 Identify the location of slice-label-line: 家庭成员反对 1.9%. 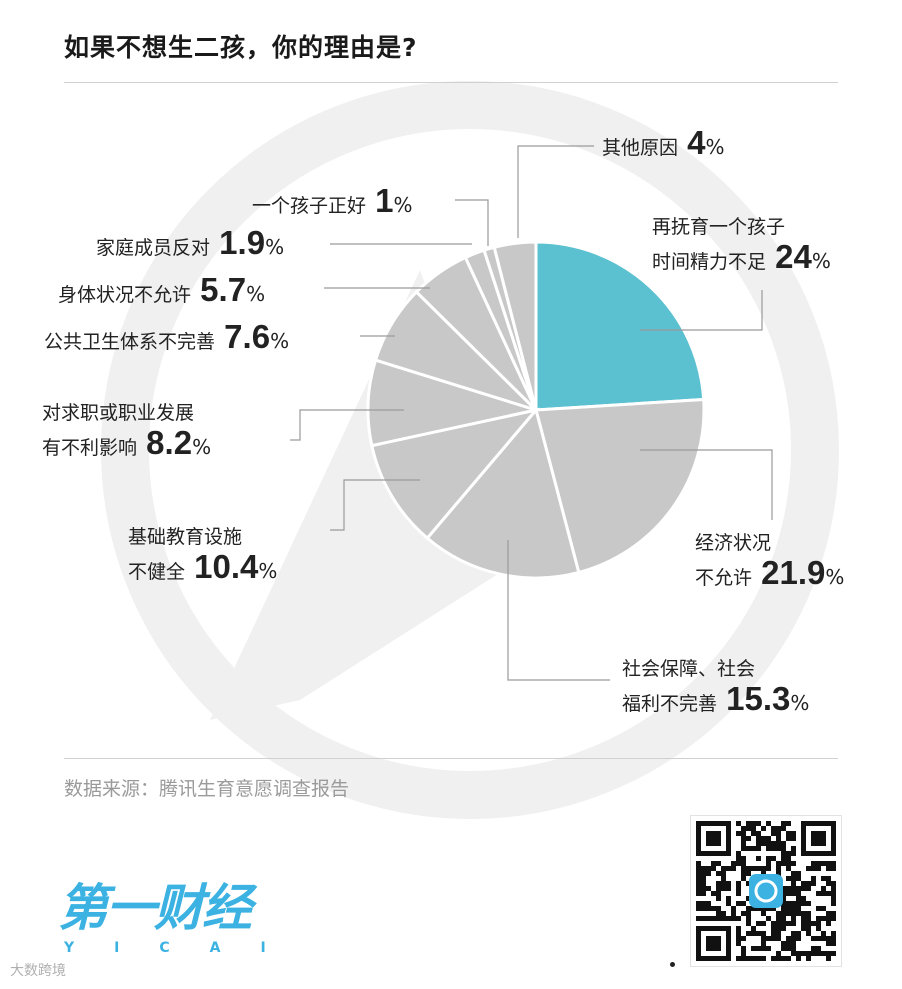
(190, 244).